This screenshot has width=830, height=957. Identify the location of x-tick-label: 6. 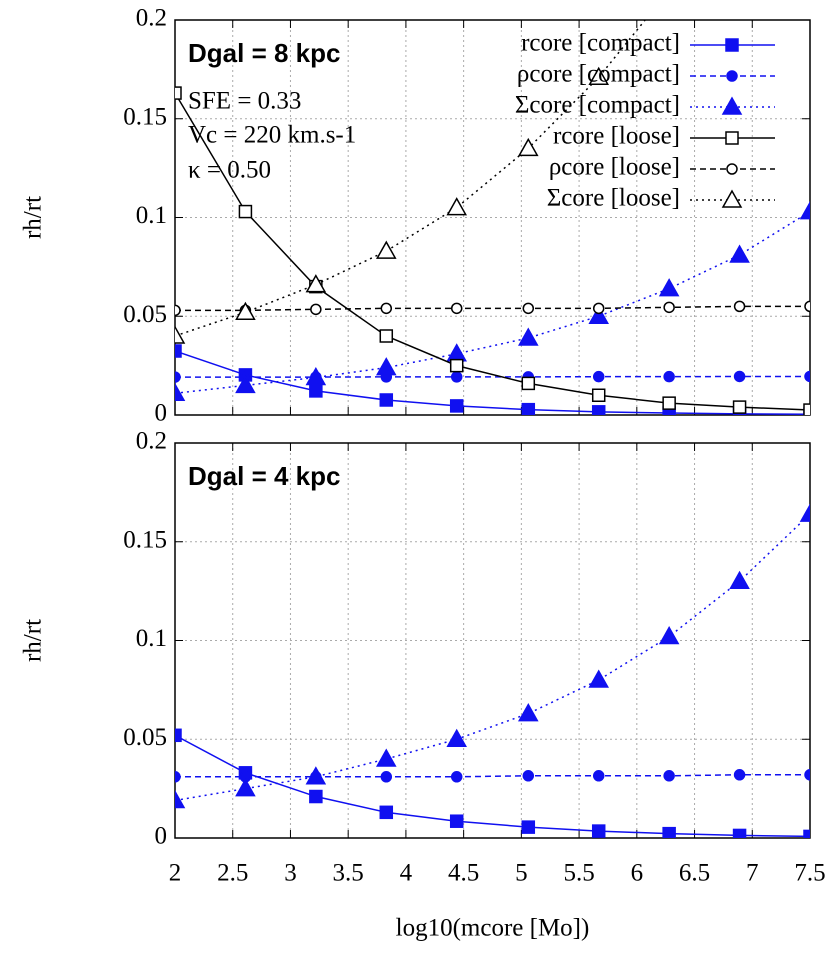
(637, 873).